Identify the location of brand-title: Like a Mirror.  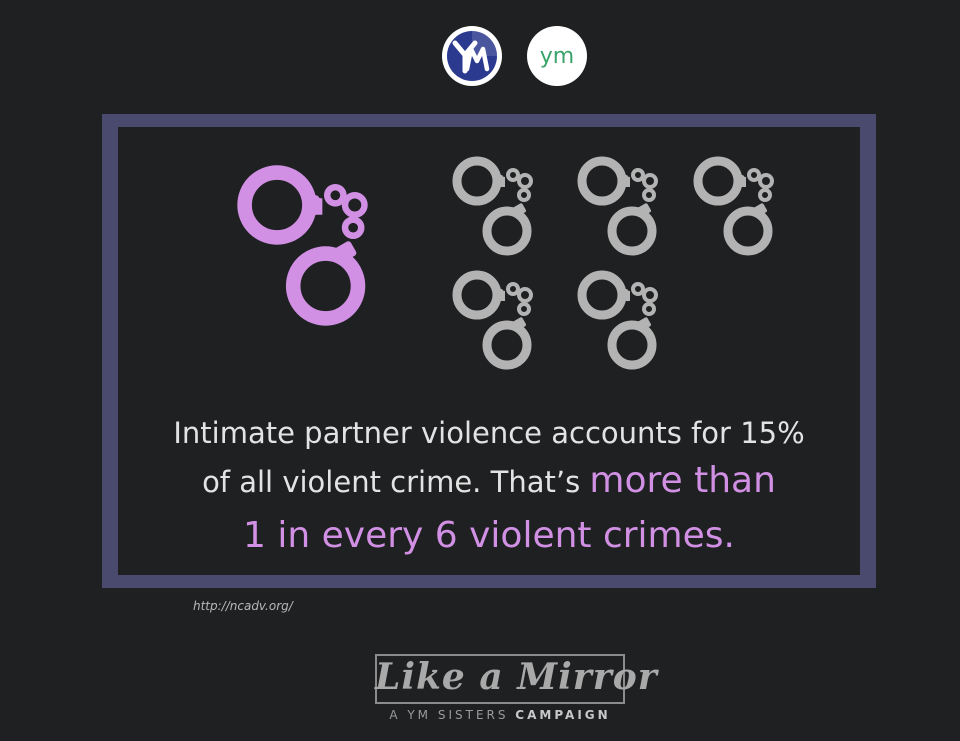
(516, 677).